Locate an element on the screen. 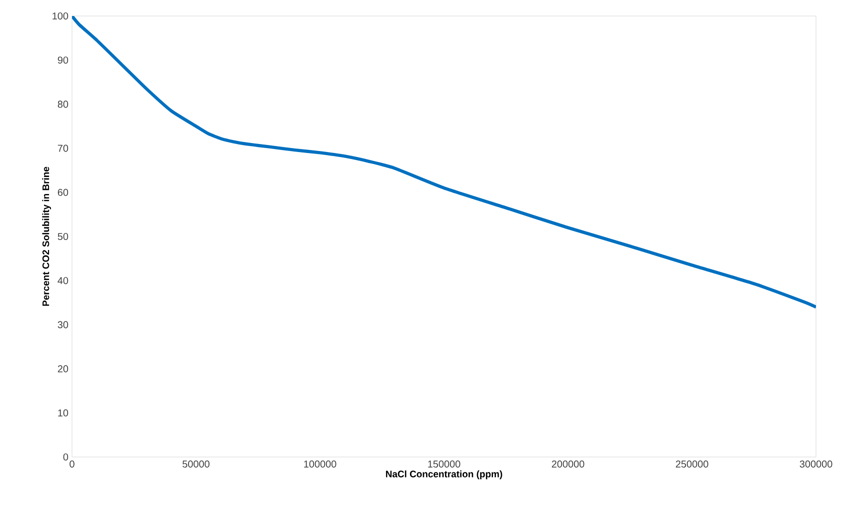 This screenshot has width=843, height=513. x-axis-title: NaCl Concentration (ppm) is located at coordinates (444, 475).